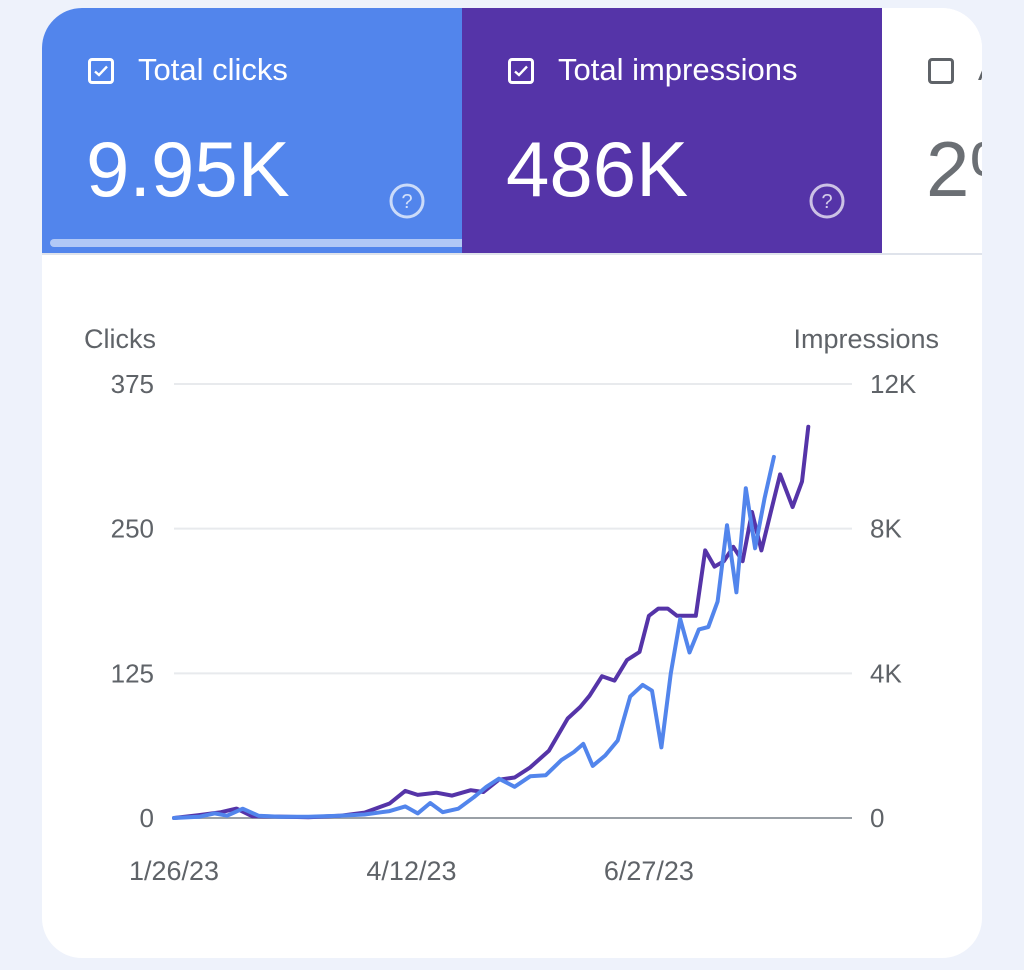 Image resolution: width=1024 pixels, height=970 pixels. I want to click on total-clicks-value: 9.95K, so click(188, 169).